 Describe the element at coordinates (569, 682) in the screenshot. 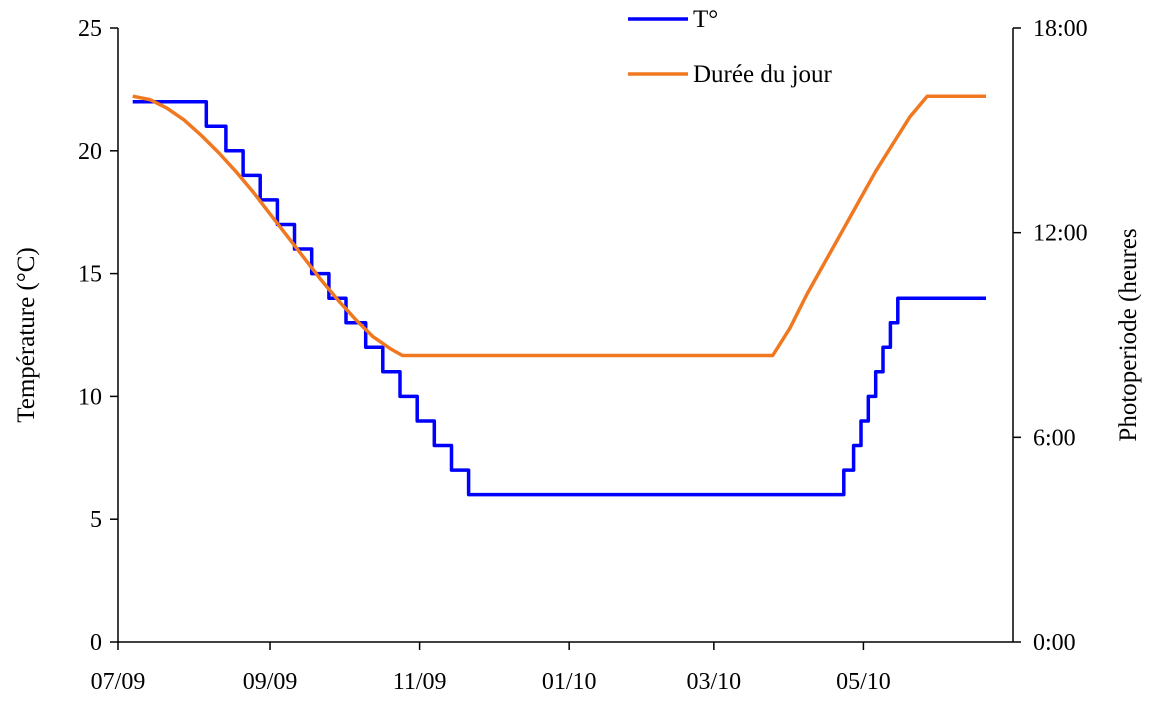

I see `x-tick-label: 01/10` at that location.